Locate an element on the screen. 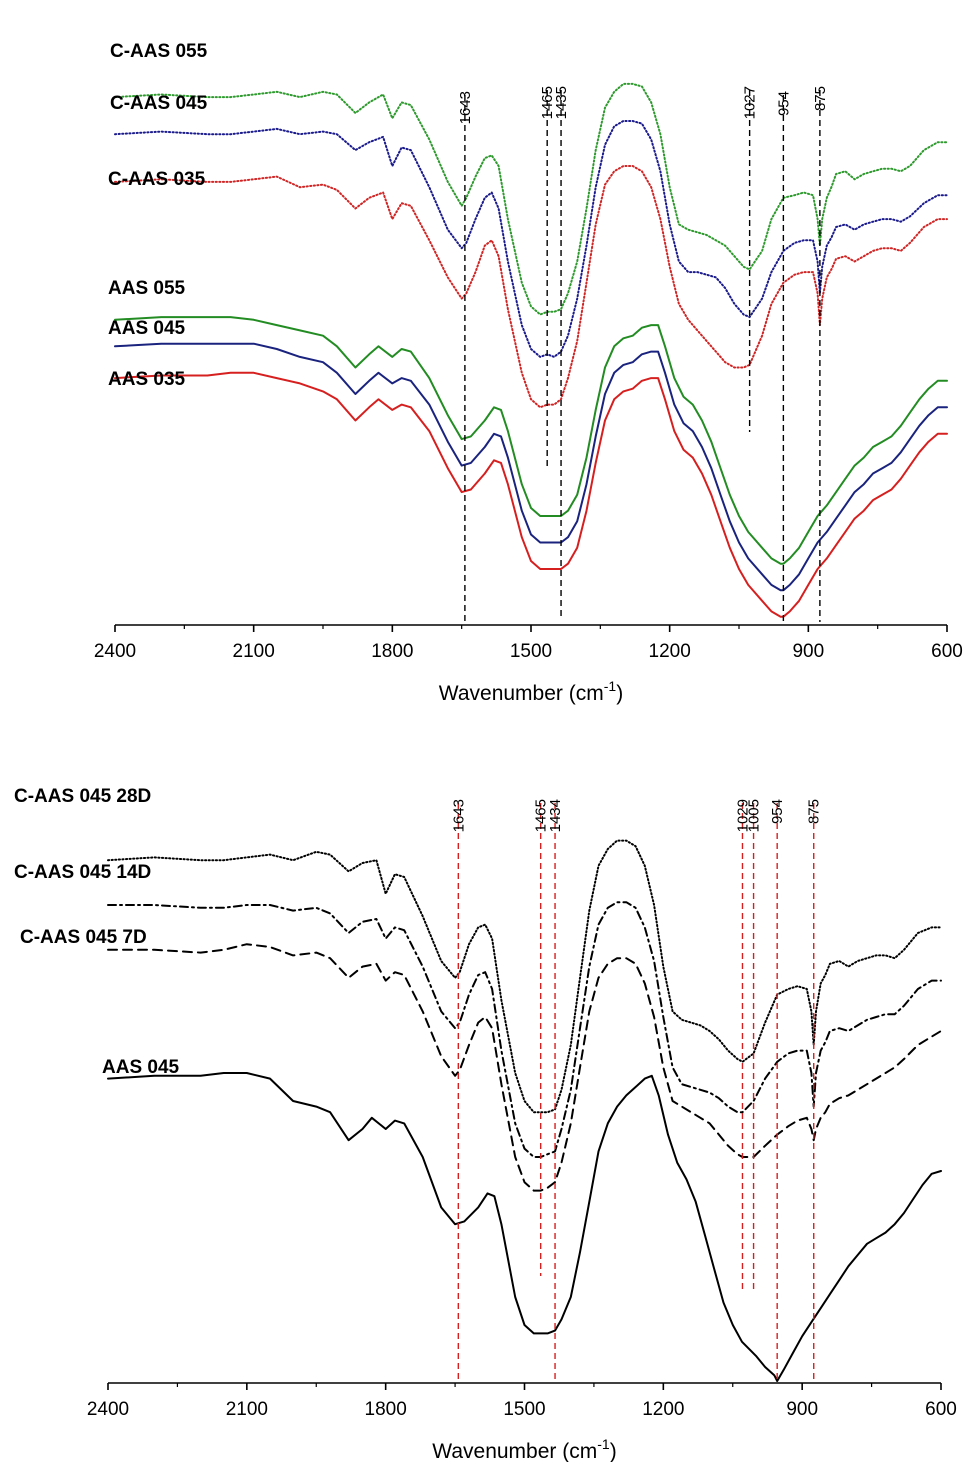 The height and width of the screenshot is (1462, 973). marker-label-1005: 1005 is located at coordinates (754, 815).